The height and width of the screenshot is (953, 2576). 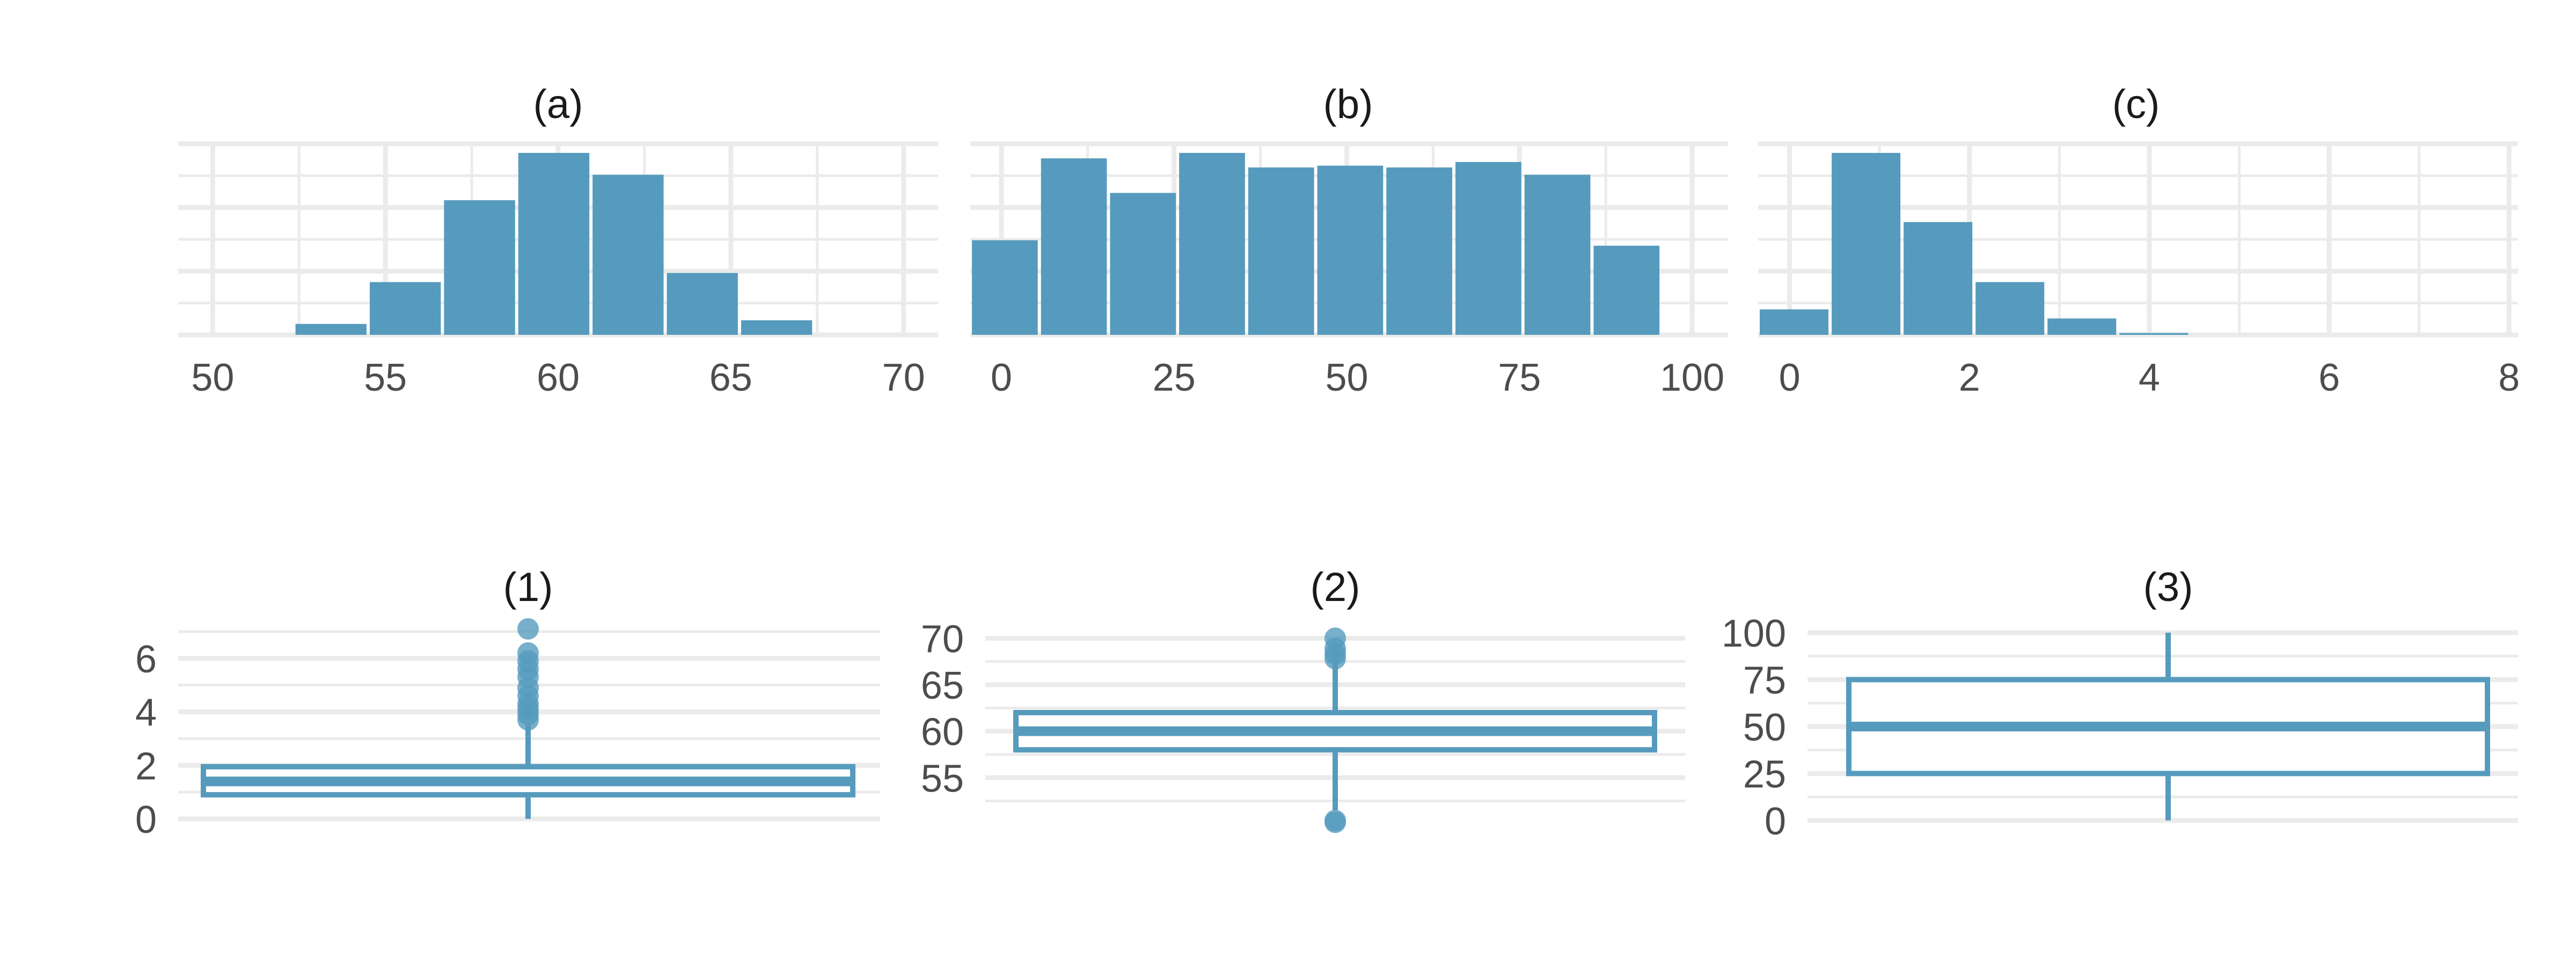 What do you see at coordinates (942, 685) in the screenshot?
I see `y-tick-label: 65` at bounding box center [942, 685].